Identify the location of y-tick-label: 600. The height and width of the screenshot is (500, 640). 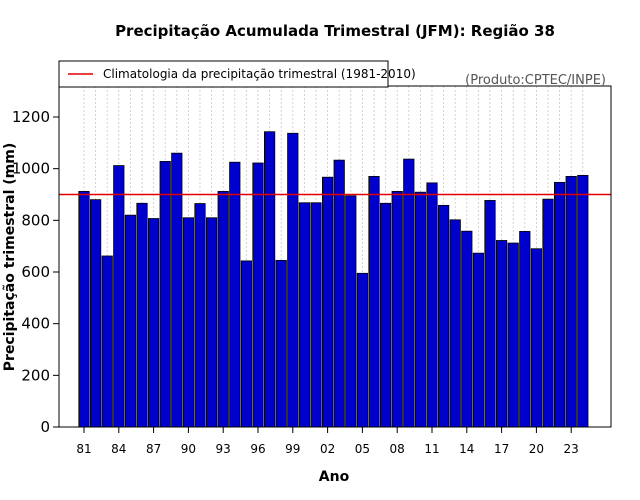
(35, 272).